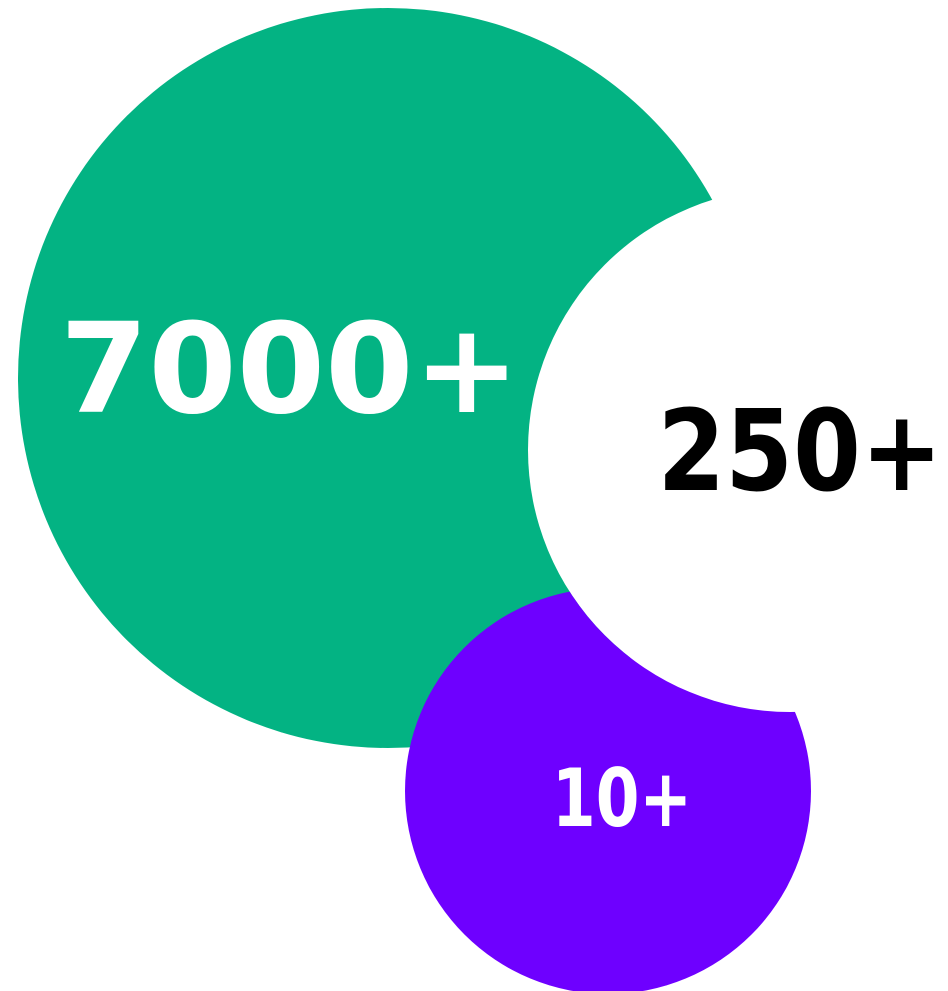  What do you see at coordinates (622, 798) in the screenshot?
I see `stat-value-10: 10+` at bounding box center [622, 798].